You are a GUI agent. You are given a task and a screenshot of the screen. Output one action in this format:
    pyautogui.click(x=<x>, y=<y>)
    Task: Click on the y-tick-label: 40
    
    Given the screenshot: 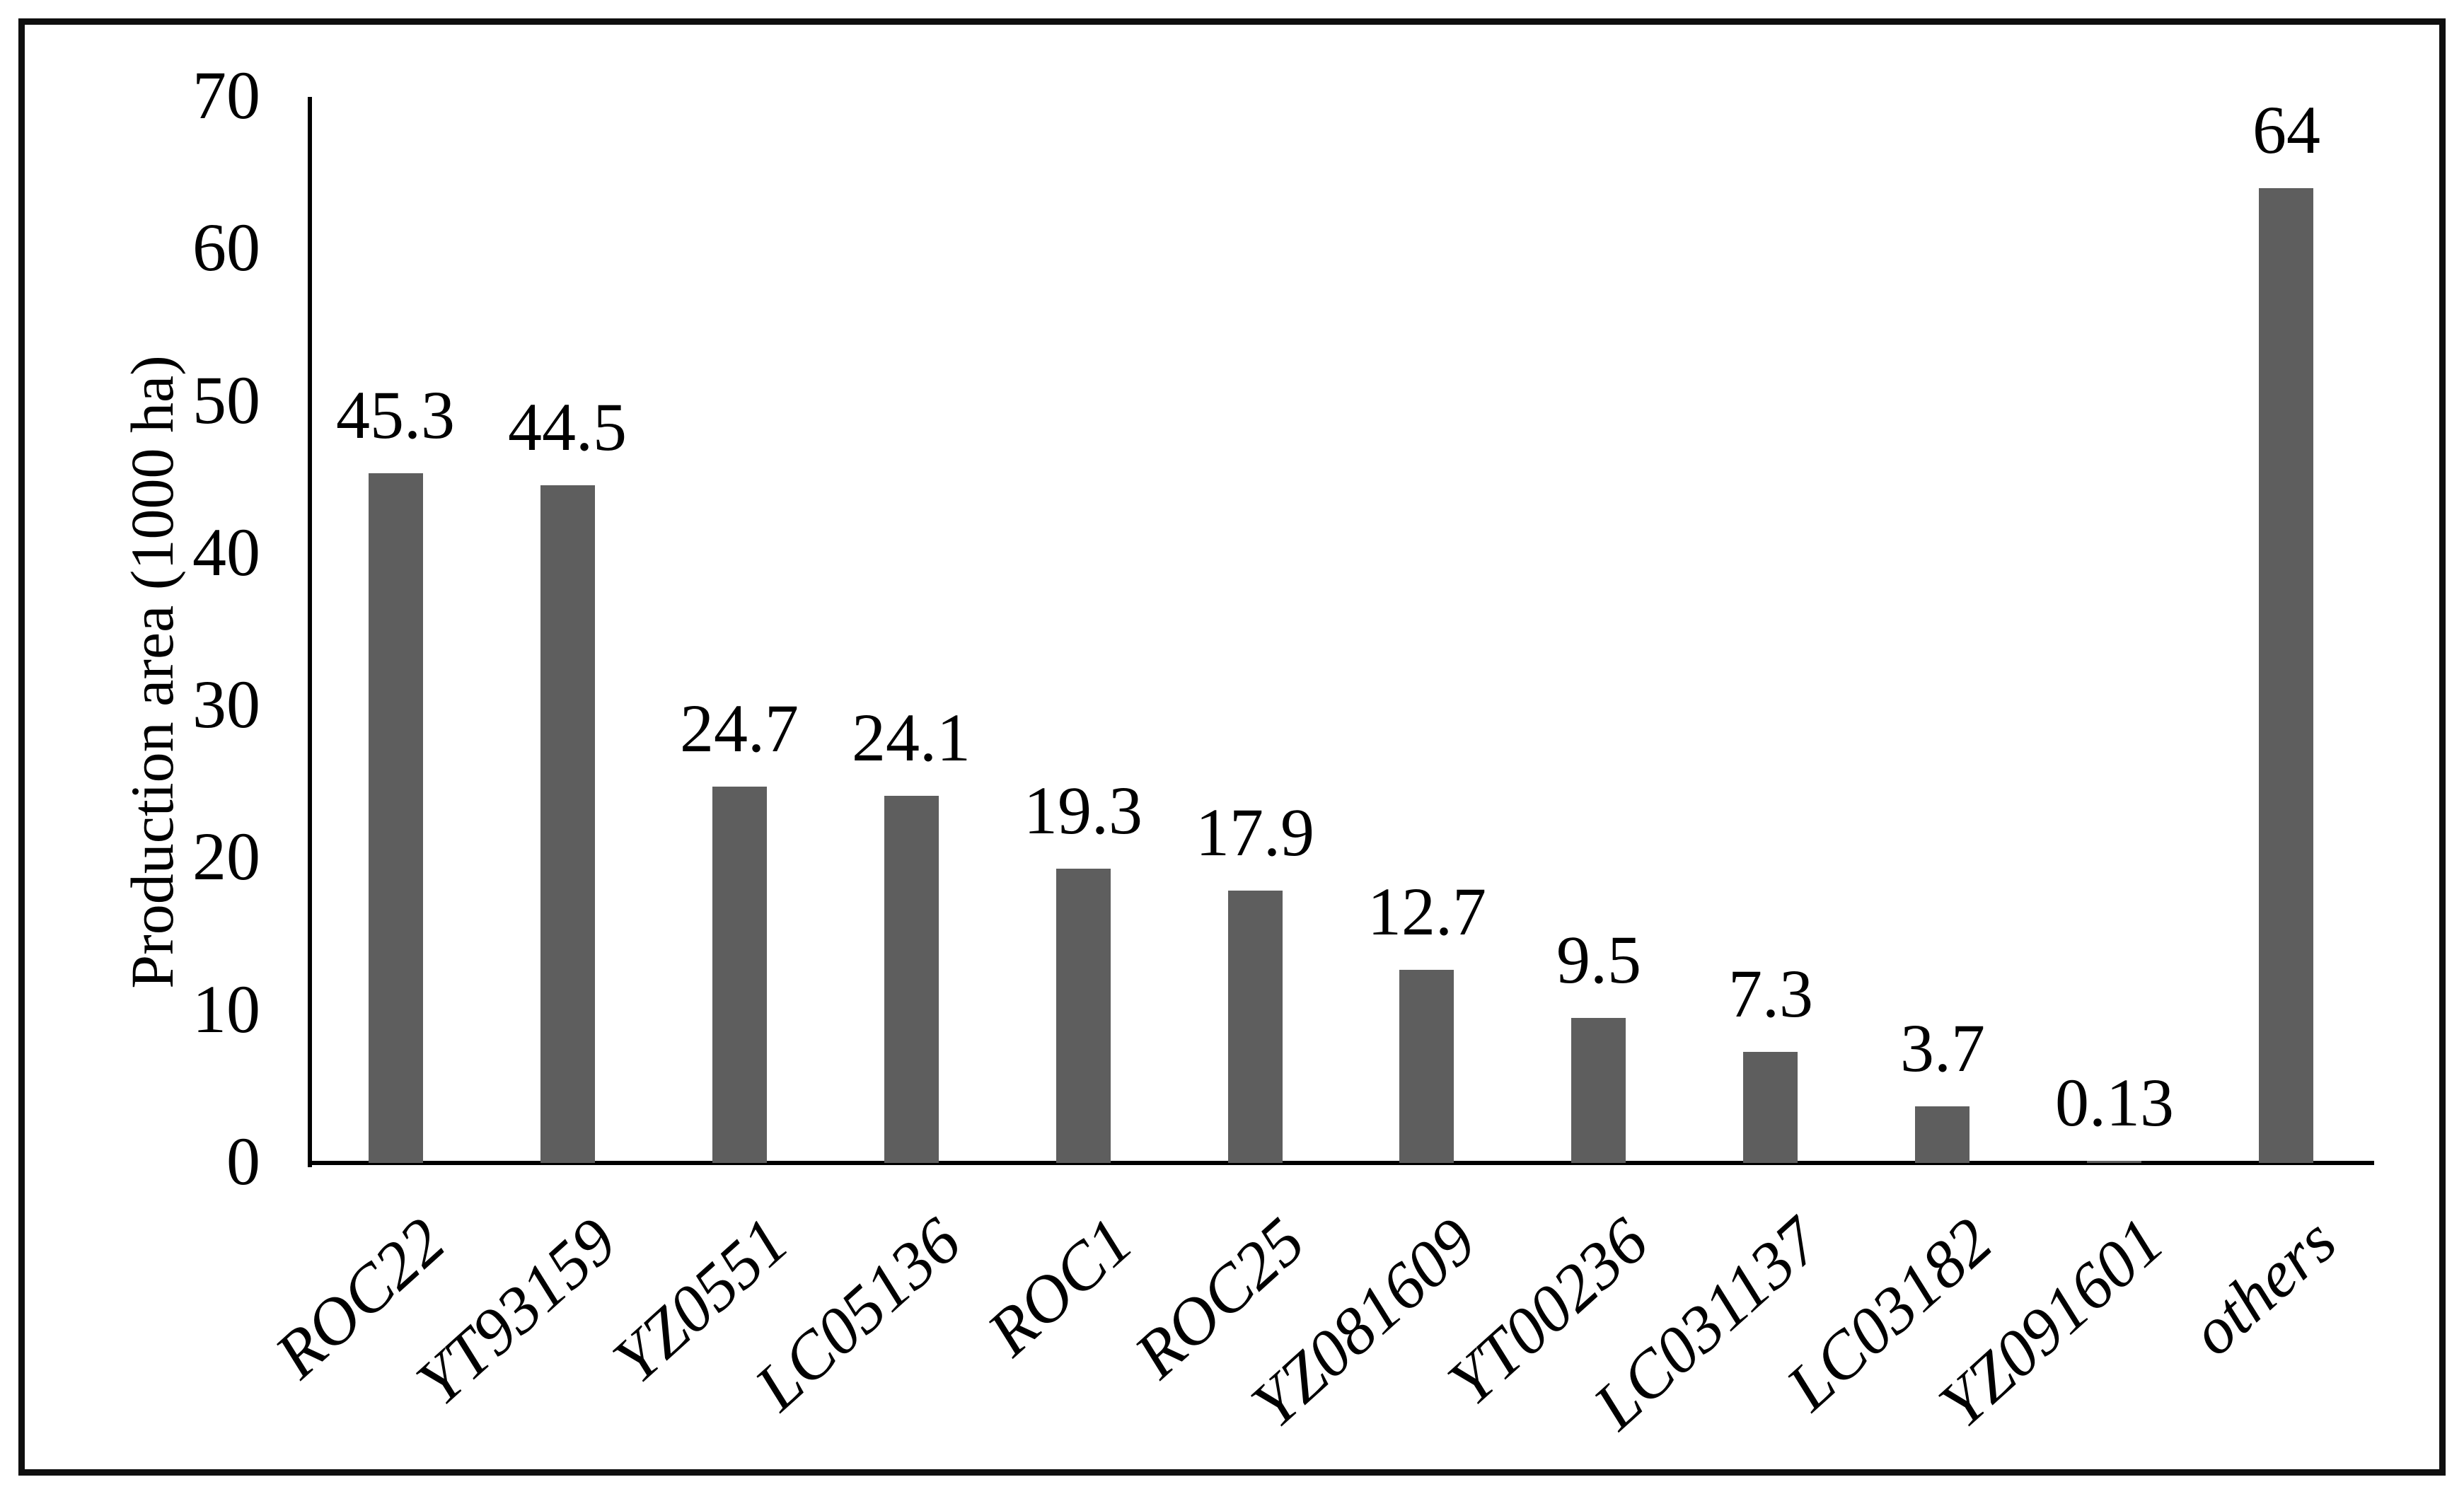 What is the action you would take?
    pyautogui.click(x=226, y=552)
    